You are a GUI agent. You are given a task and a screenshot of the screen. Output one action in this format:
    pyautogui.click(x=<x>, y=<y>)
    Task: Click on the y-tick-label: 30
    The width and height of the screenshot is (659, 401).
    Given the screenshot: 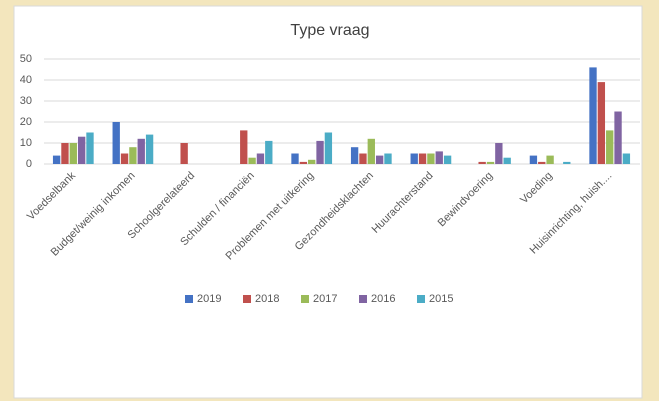 What is the action you would take?
    pyautogui.click(x=26, y=101)
    